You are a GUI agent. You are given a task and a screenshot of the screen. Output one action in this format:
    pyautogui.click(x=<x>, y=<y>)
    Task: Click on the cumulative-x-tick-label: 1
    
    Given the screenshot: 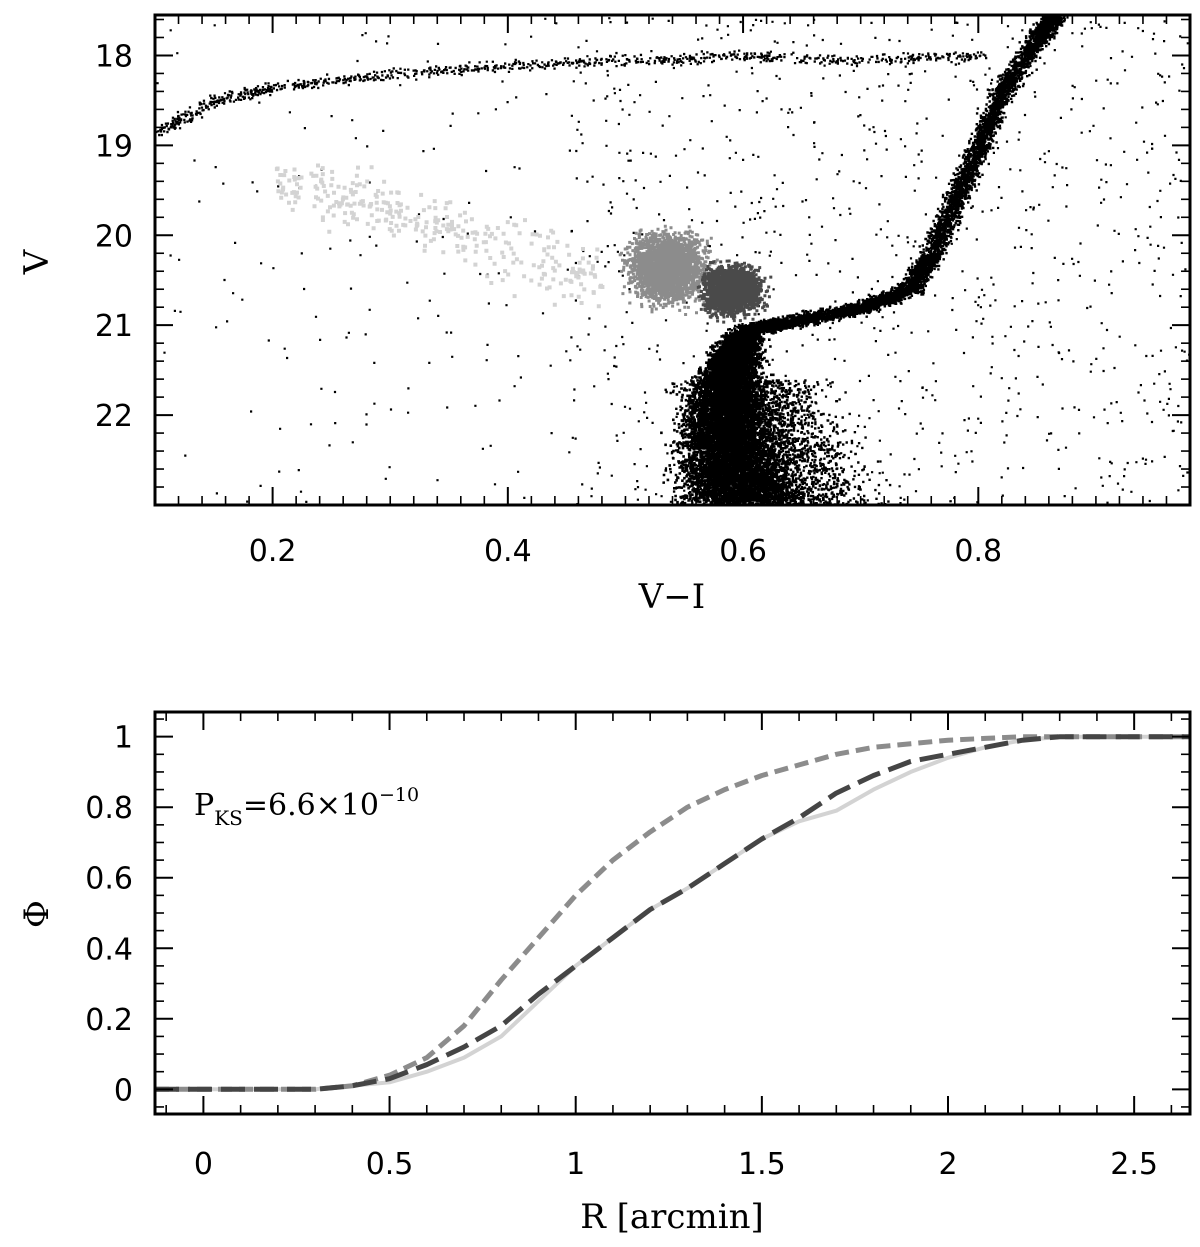 What is the action you would take?
    pyautogui.click(x=575, y=1164)
    